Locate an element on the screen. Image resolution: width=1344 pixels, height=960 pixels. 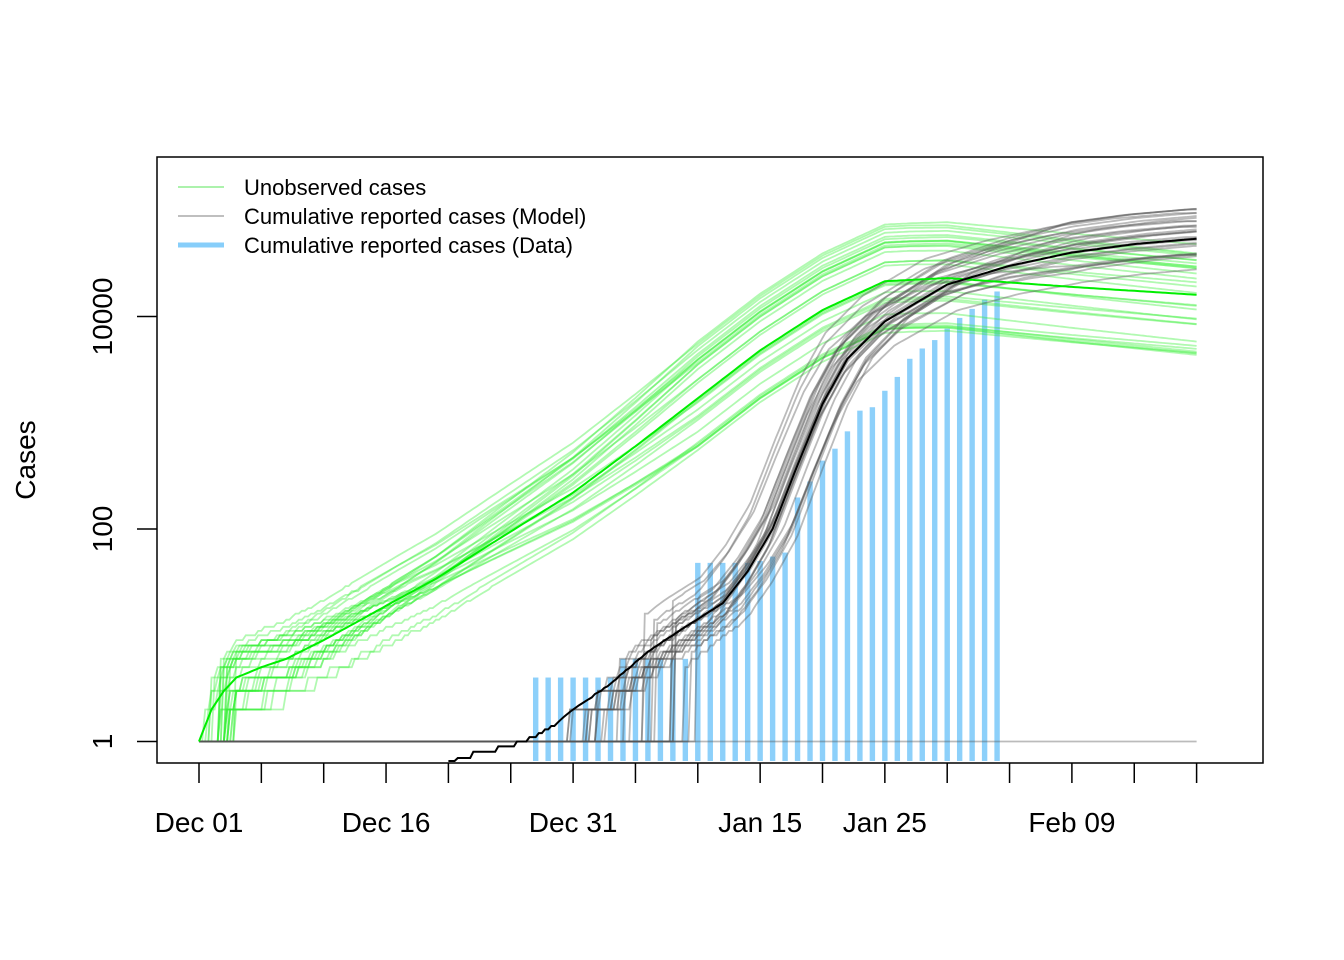
x-tick-label: Feb 09 is located at coordinates (1071, 822).